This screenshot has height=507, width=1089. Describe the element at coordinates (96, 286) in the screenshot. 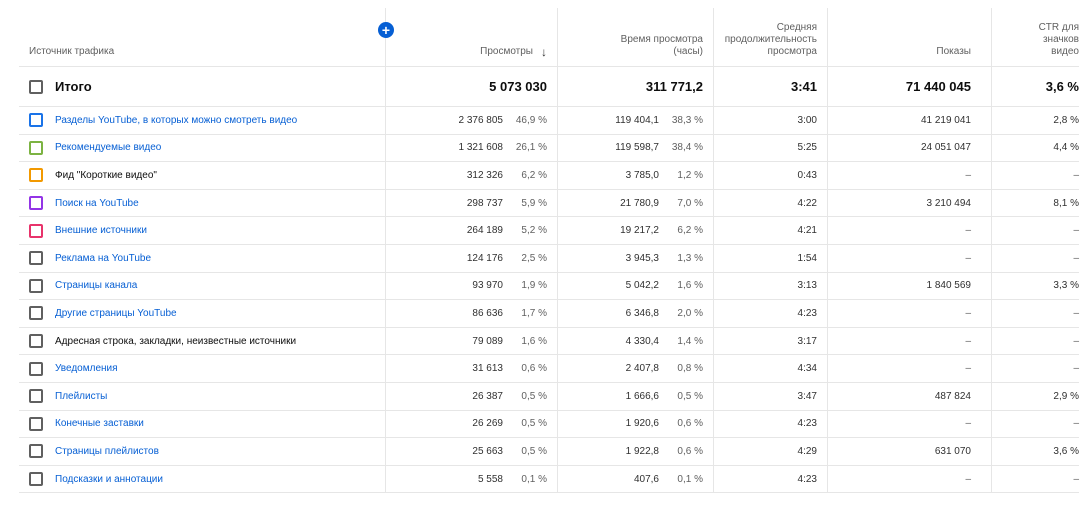

I see `row-source-label: Страницы канала` at that location.